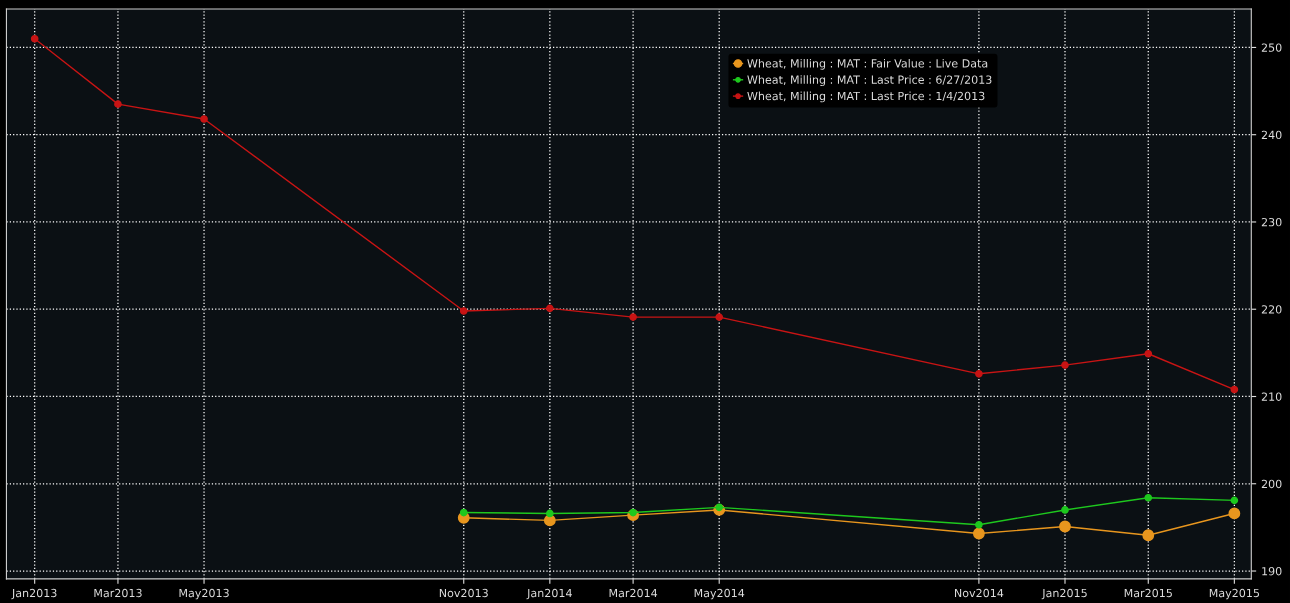 This screenshot has height=603, width=1290. What do you see at coordinates (118, 593) in the screenshot?
I see `x-tick-label: Mar2013` at bounding box center [118, 593].